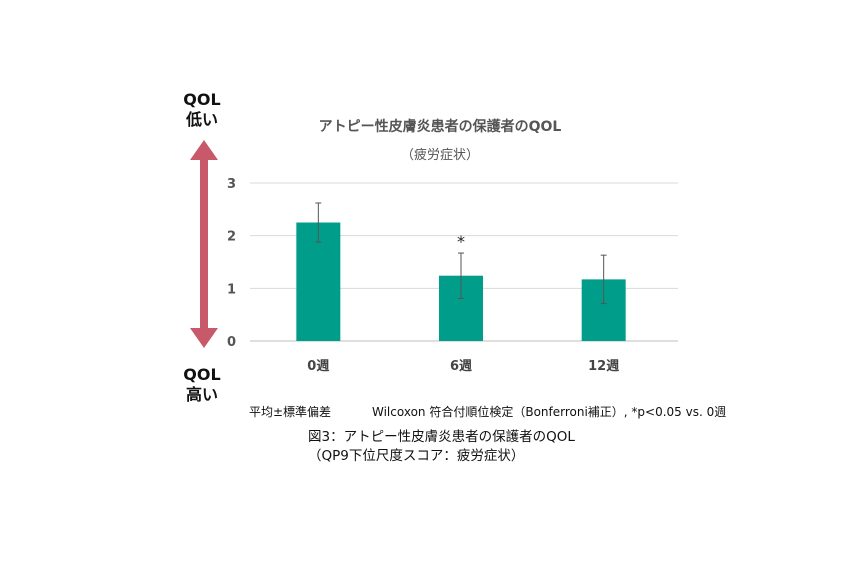 The height and width of the screenshot is (567, 850). What do you see at coordinates (603, 366) in the screenshot?
I see `x-tick-label: 12週` at bounding box center [603, 366].